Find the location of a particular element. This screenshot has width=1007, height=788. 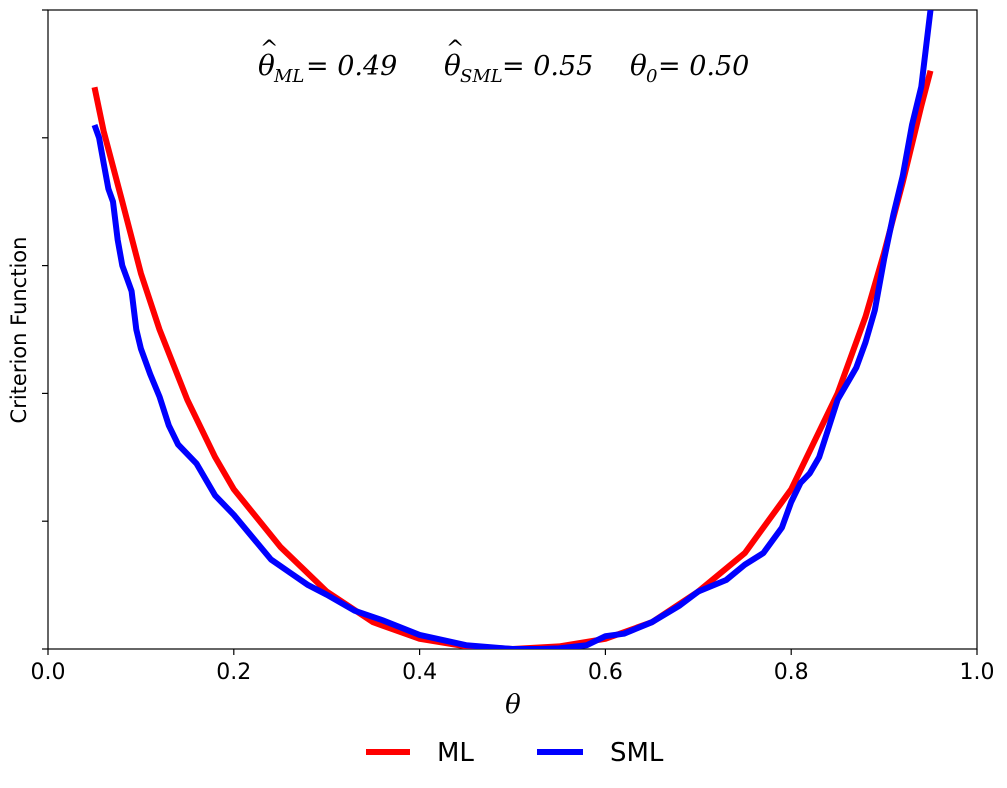

x-tick-label: 0.6 is located at coordinates (605, 672).